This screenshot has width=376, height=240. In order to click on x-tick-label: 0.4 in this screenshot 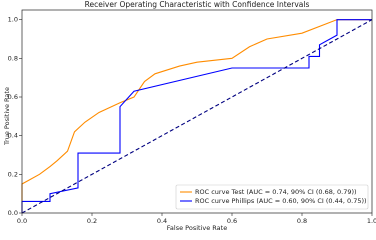, I will do `click(162, 221)`.